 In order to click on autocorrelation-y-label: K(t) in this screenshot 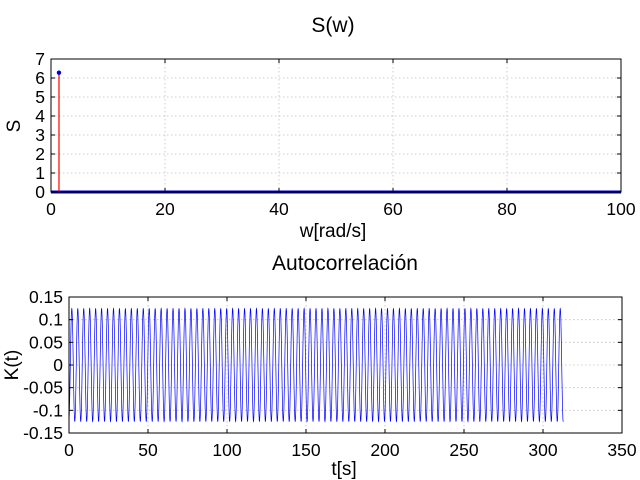, I will do `click(12, 365)`.